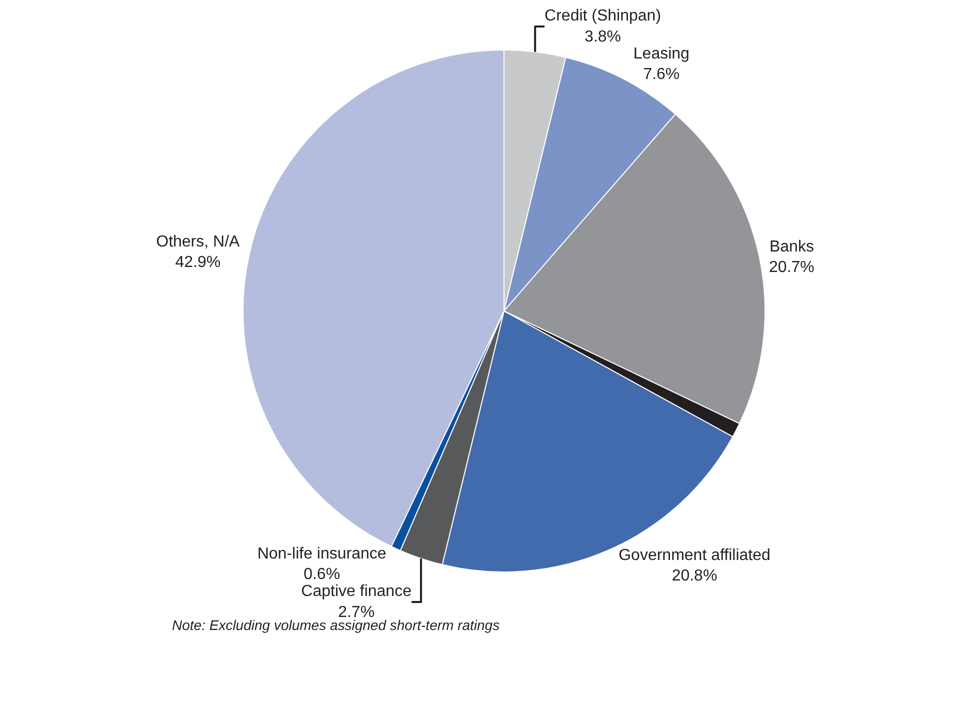 The height and width of the screenshot is (702, 971). What do you see at coordinates (694, 555) in the screenshot?
I see `slice-label: Government affiliated` at bounding box center [694, 555].